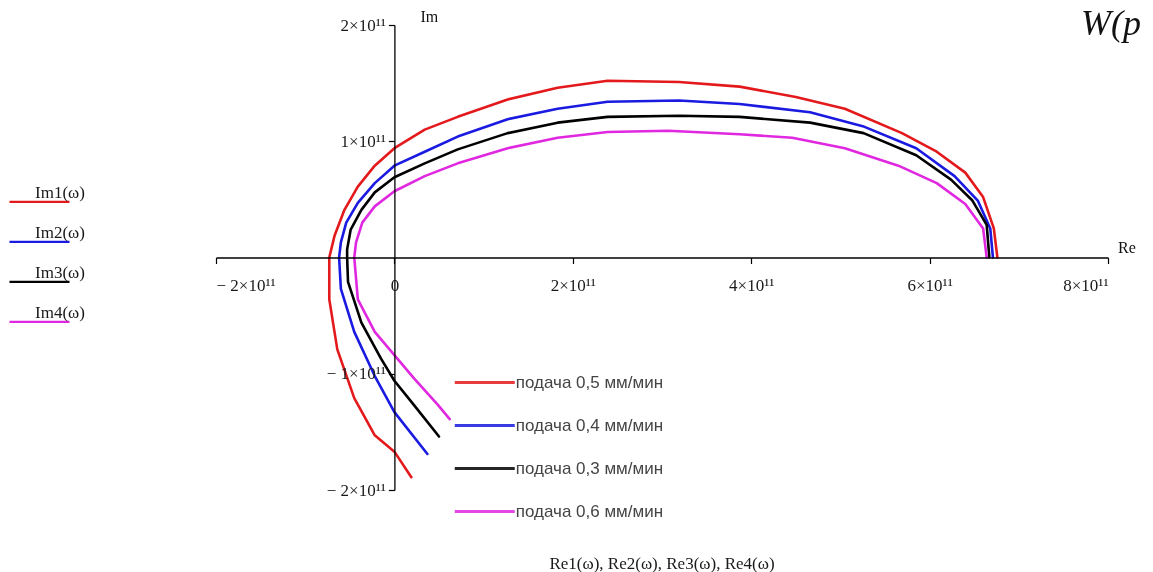 This screenshot has height=572, width=1153. Describe the element at coordinates (589, 382) in the screenshot. I see `legend-label: подача 0,5 мм/мин` at that location.